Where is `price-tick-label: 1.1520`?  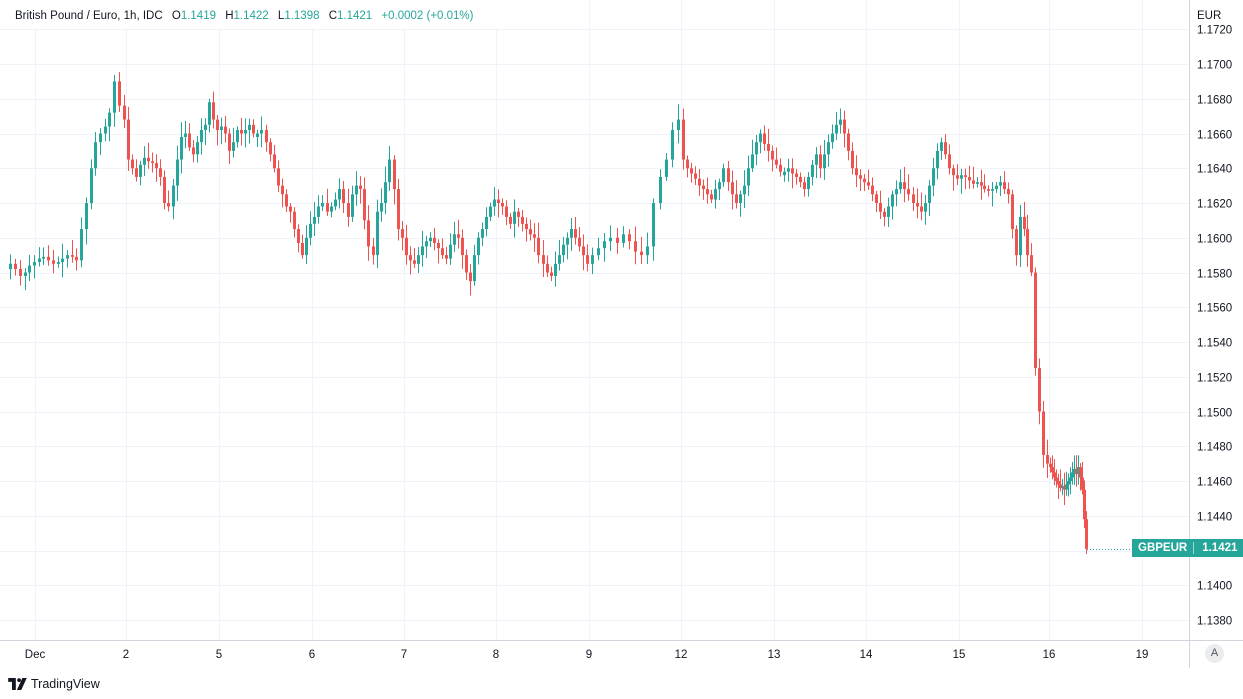 price-tick-label: 1.1520 is located at coordinates (1214, 379).